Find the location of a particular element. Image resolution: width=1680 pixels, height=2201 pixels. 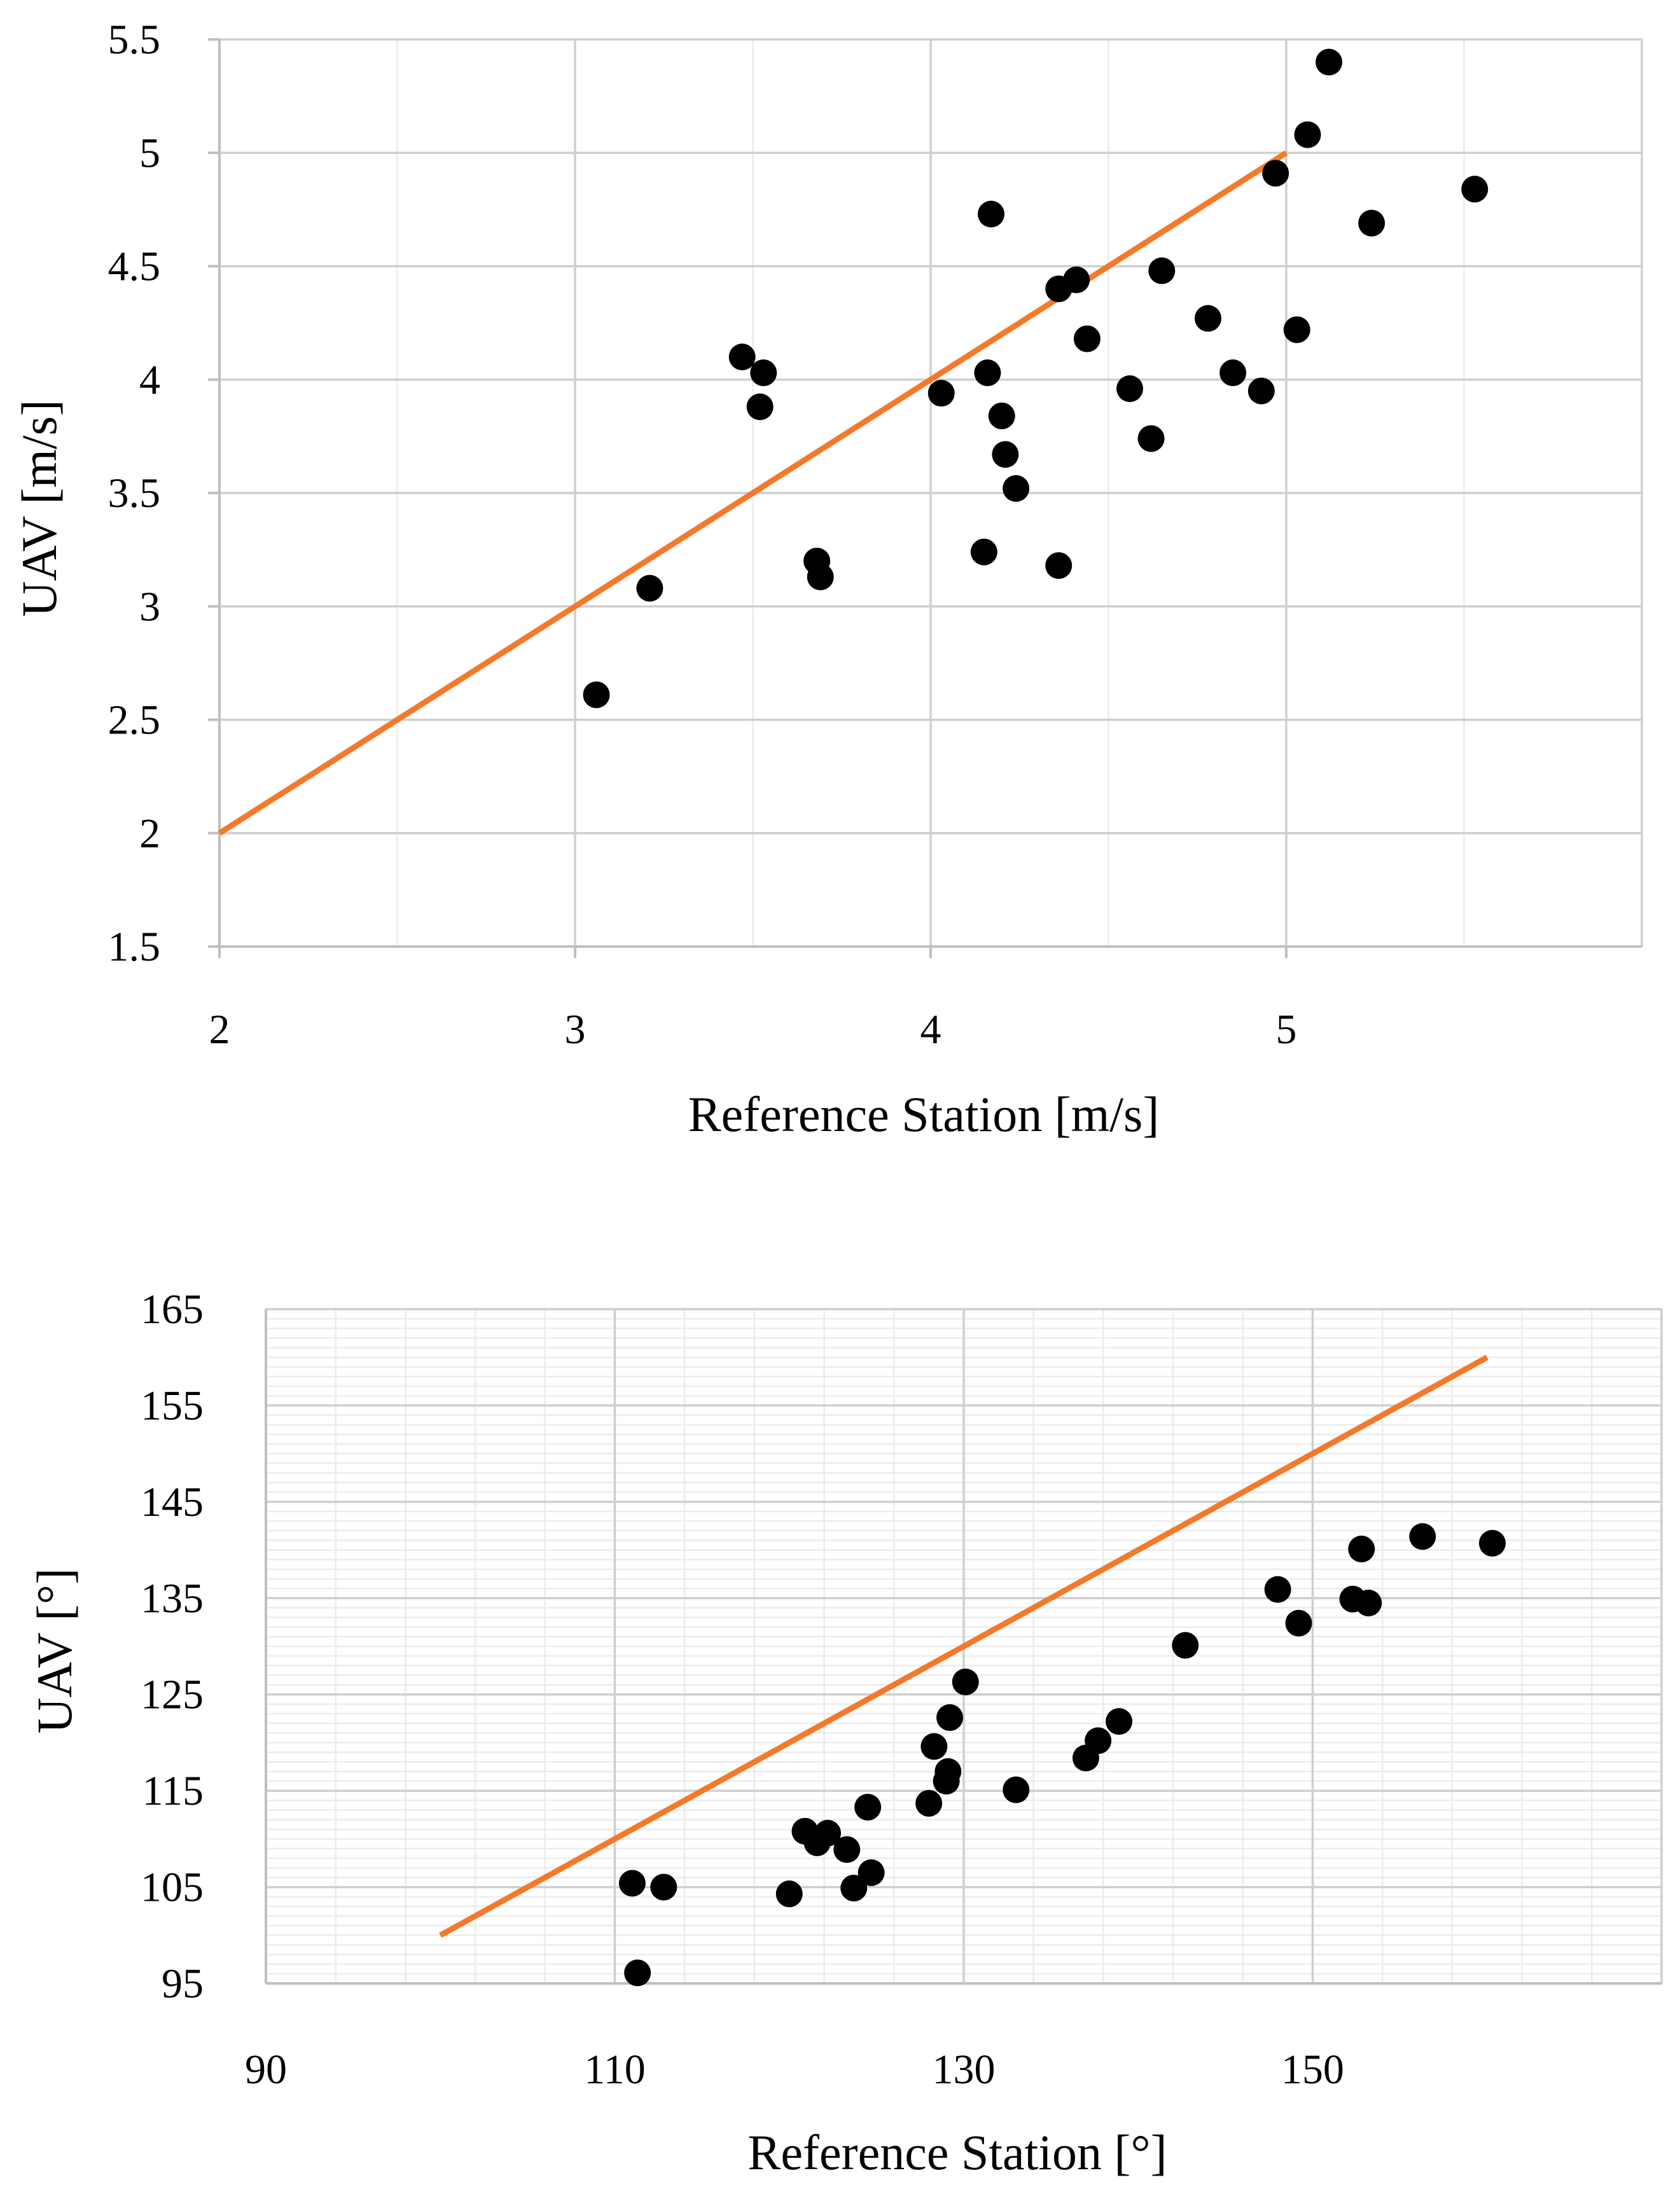

y-tick-label: 105 is located at coordinates (172, 1887).